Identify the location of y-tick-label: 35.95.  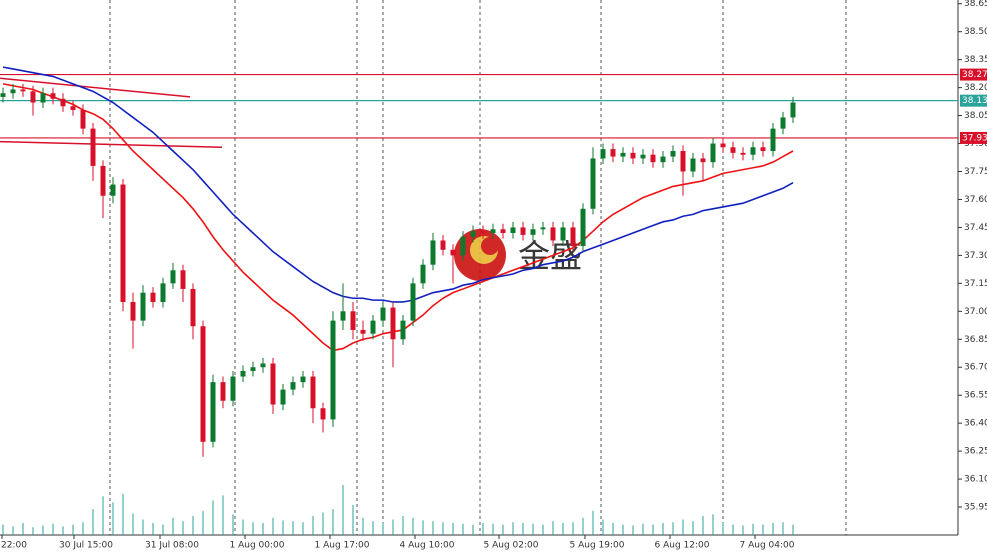
(975, 508).